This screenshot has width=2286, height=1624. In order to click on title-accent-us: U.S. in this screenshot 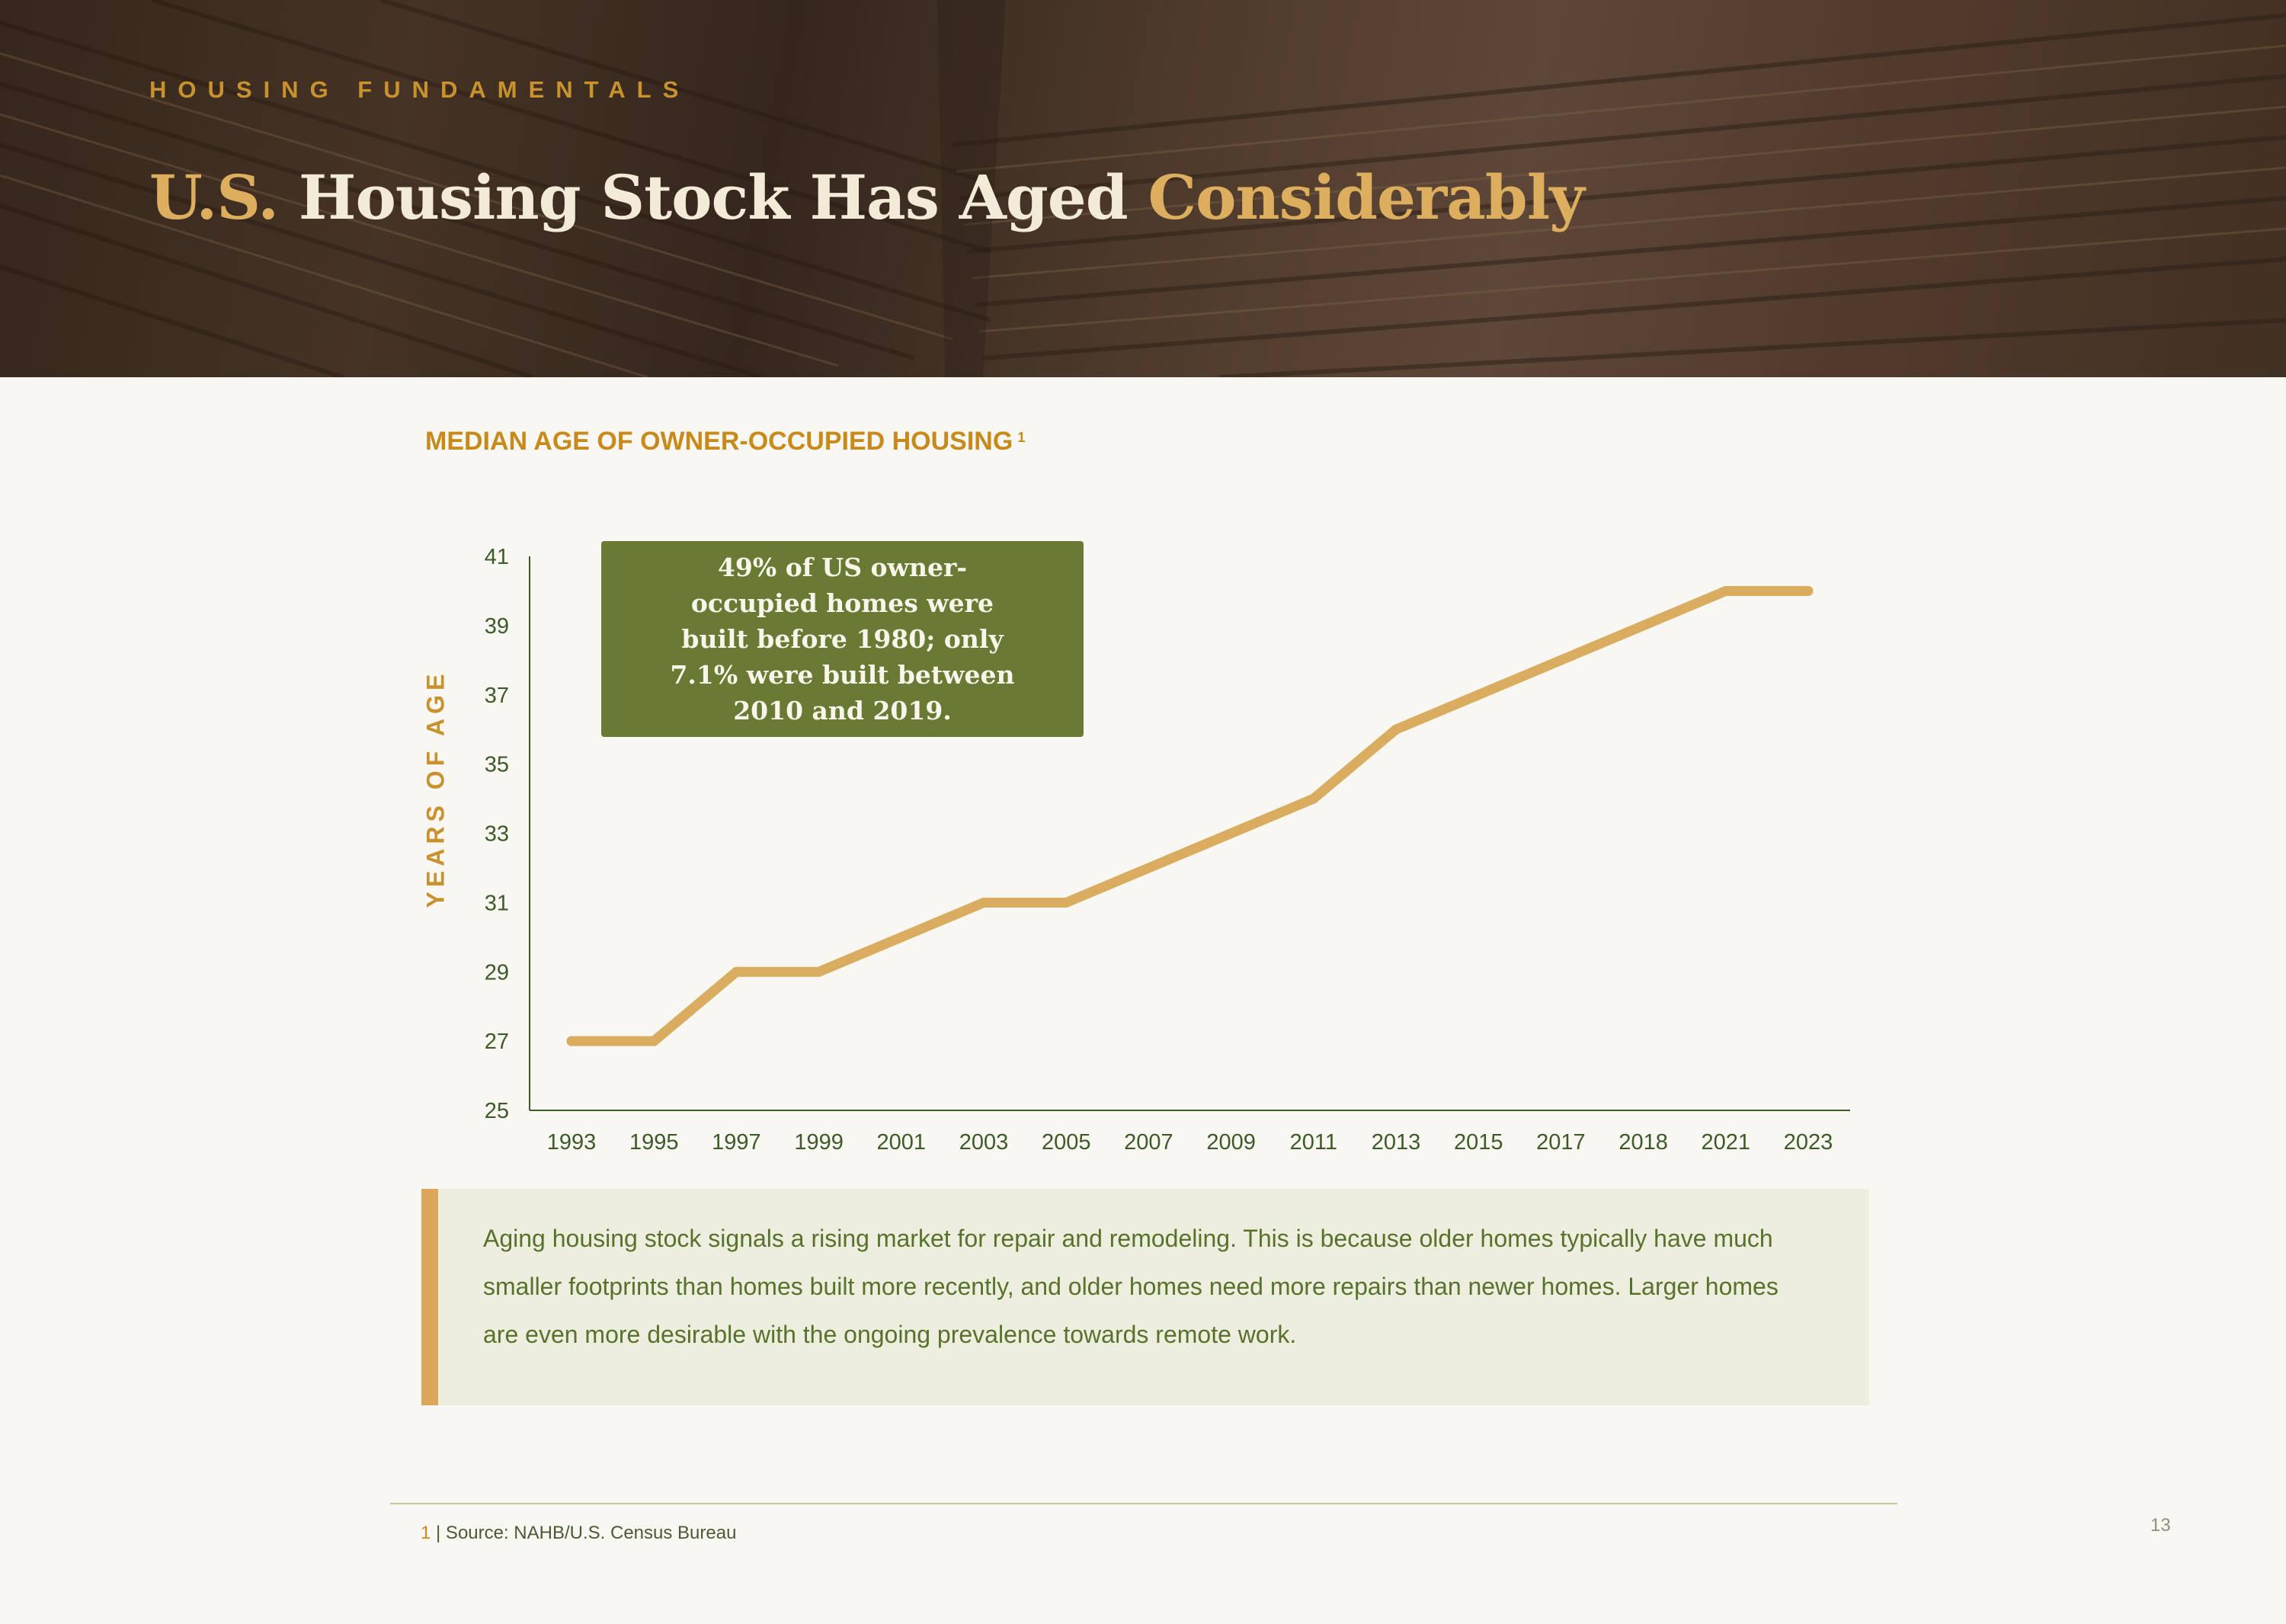, I will do `click(214, 197)`.